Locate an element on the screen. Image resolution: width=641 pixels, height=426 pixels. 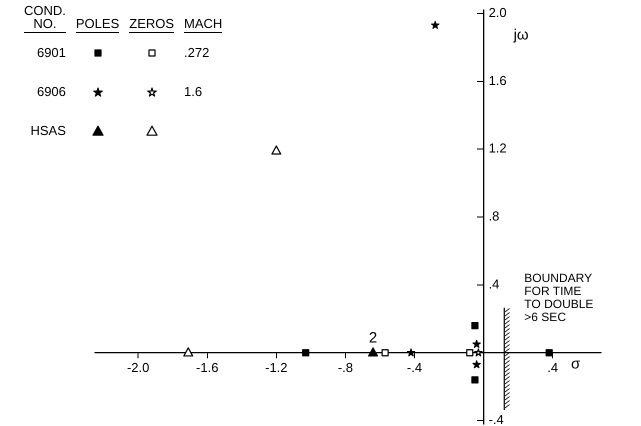
y-tick-label: 1.6 is located at coordinates (497, 80).